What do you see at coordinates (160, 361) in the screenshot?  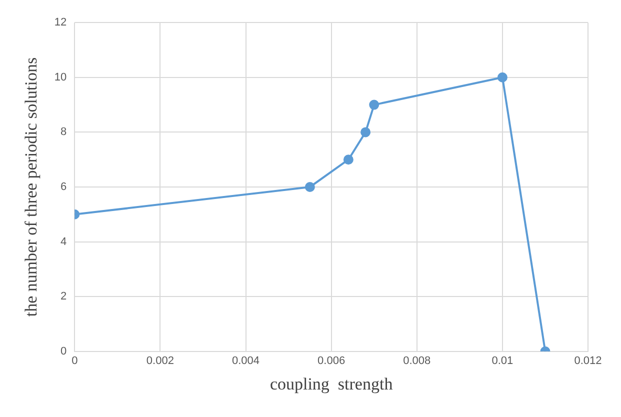 I see `x-tick-label: 0.002` at bounding box center [160, 361].